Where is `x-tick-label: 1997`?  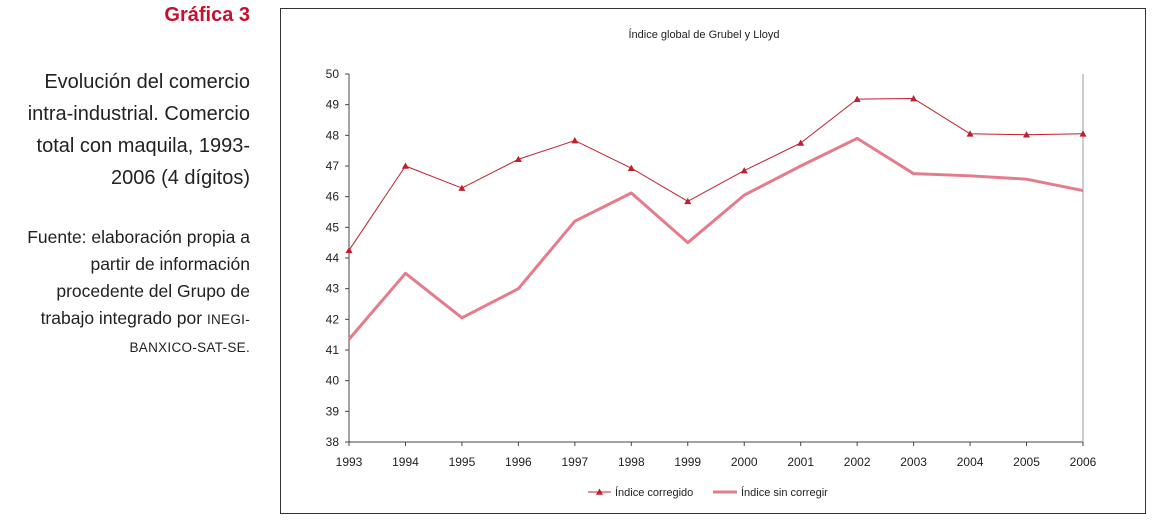 x-tick-label: 1997 is located at coordinates (574, 462).